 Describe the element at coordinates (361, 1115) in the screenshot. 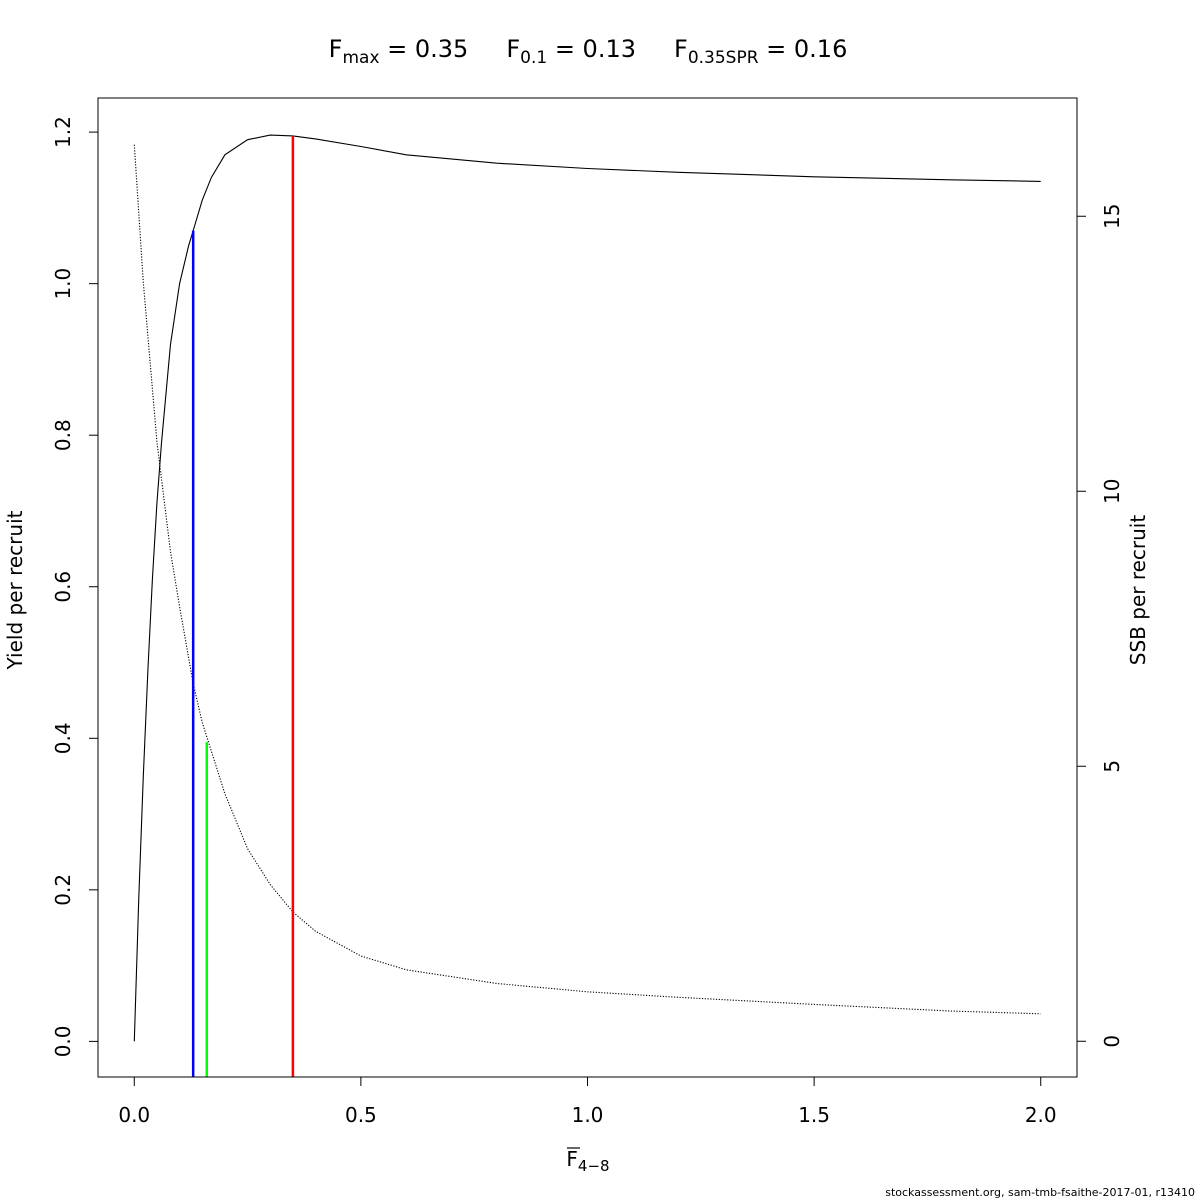

I see `x-tick-label: 0.5` at that location.